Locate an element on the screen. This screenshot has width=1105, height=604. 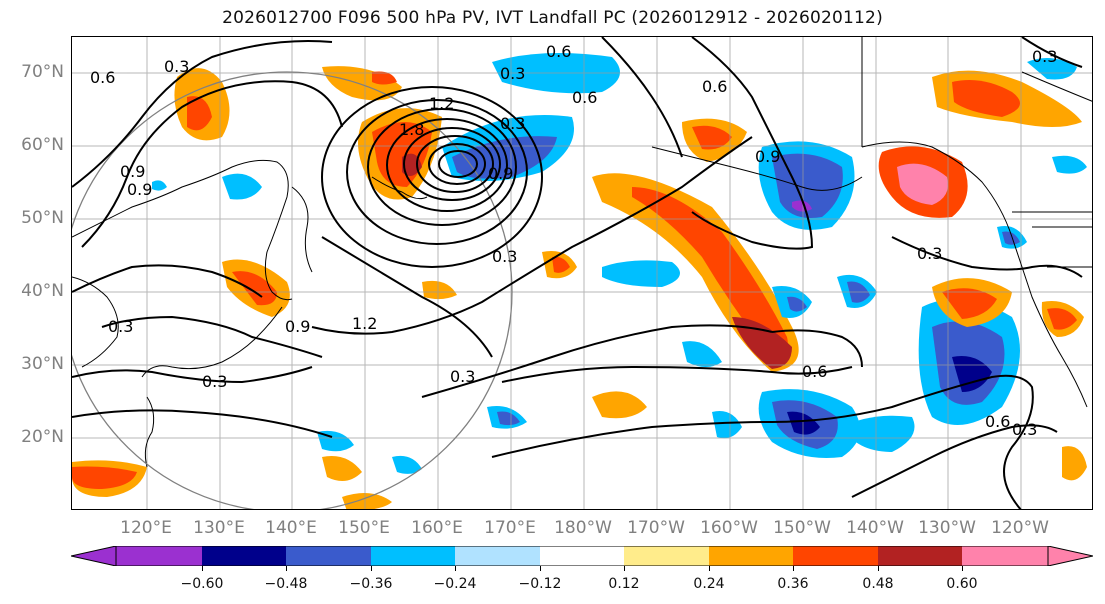
colorbar-tick-label: −0.36 is located at coordinates (371, 584).